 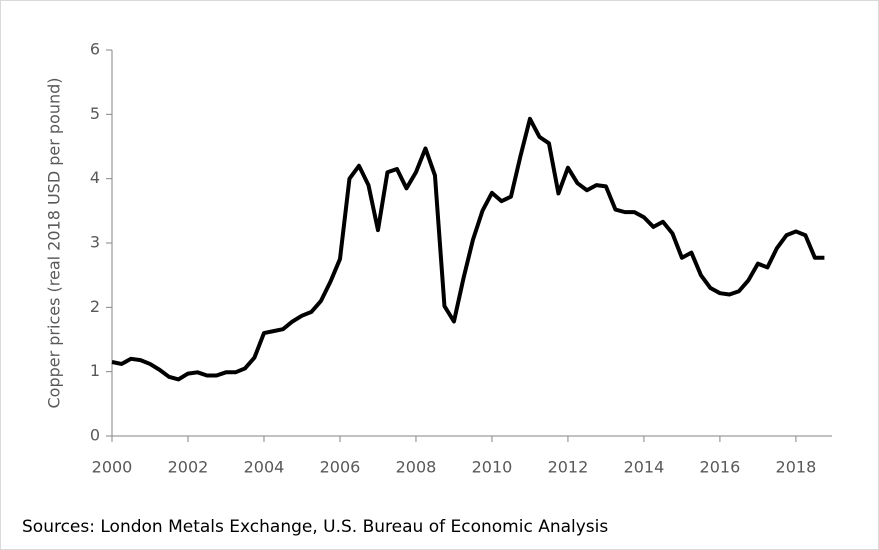 What do you see at coordinates (95, 435) in the screenshot?
I see `y-tick-label: 0` at bounding box center [95, 435].